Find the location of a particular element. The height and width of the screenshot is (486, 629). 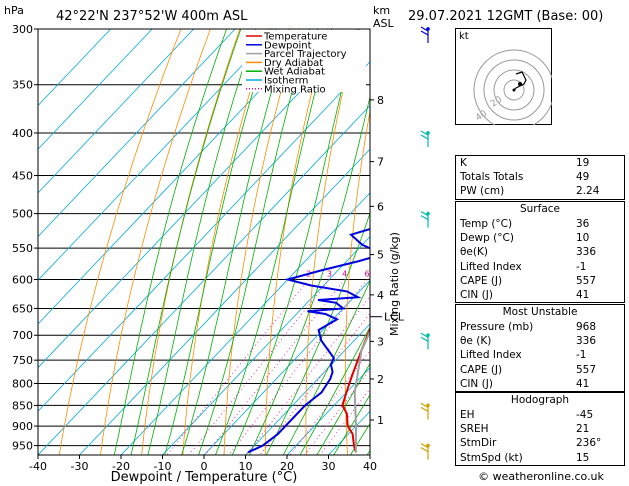

mixing-ratio-label: 4 is located at coordinates (344, 274).